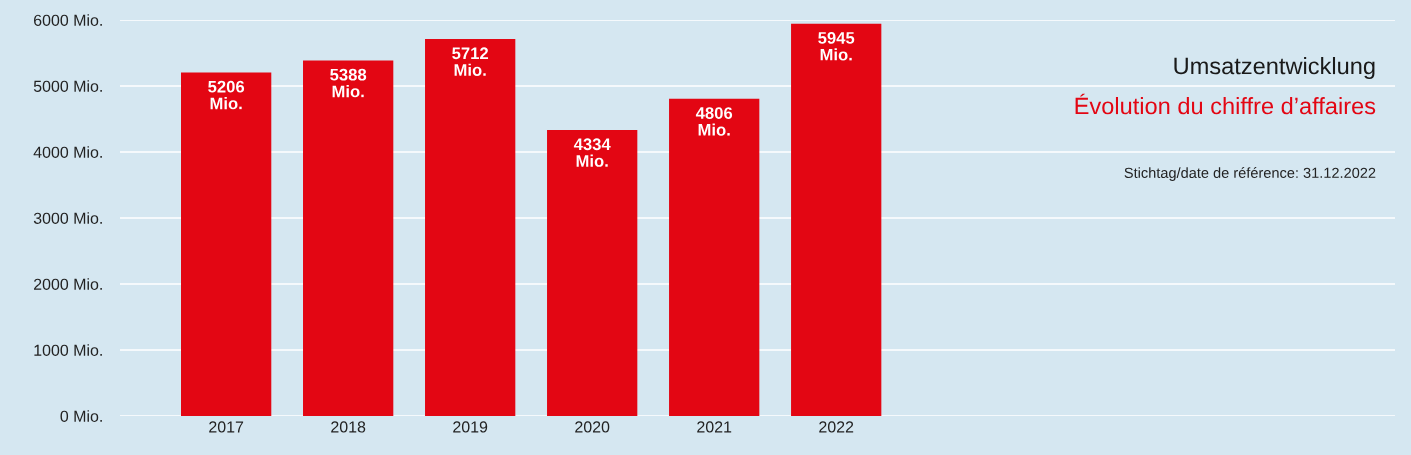  Describe the element at coordinates (470, 427) in the screenshot. I see `x-tick-label: 2019` at that location.